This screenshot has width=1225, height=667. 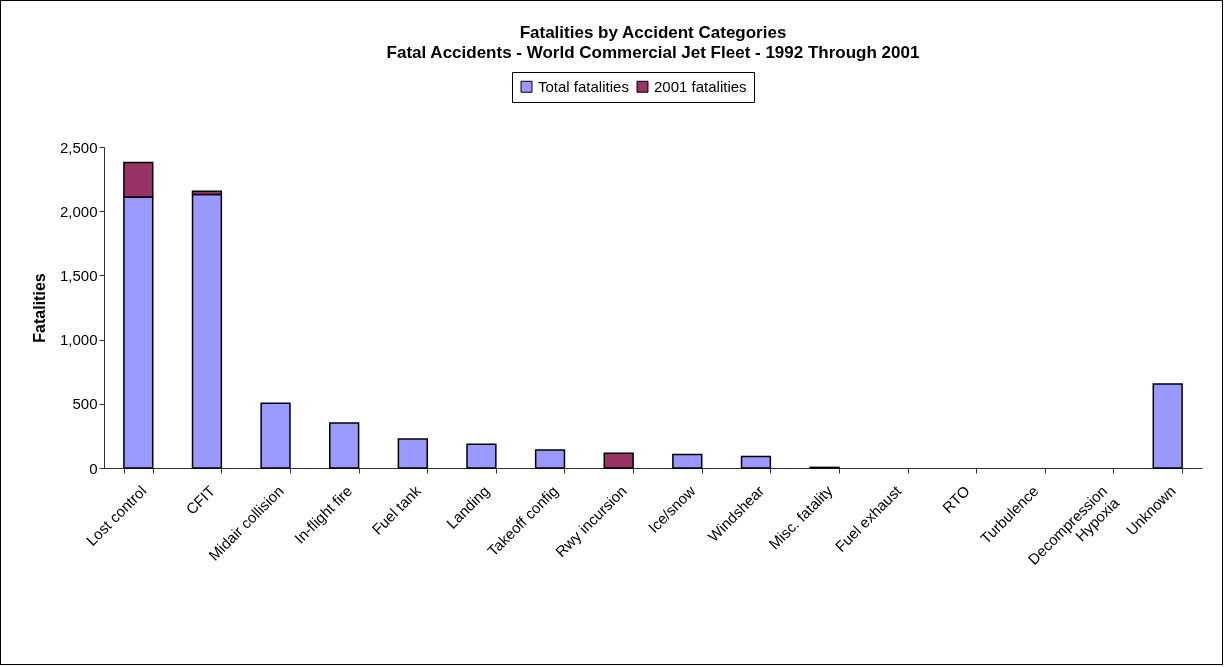 What do you see at coordinates (78, 275) in the screenshot?
I see `y-tick-label: 1,500` at bounding box center [78, 275].